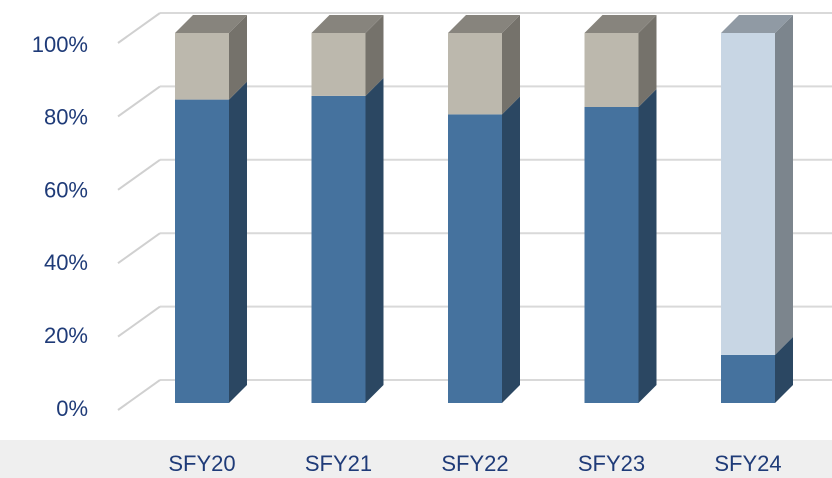  I want to click on x-tick-label: SFY24, so click(747, 463).